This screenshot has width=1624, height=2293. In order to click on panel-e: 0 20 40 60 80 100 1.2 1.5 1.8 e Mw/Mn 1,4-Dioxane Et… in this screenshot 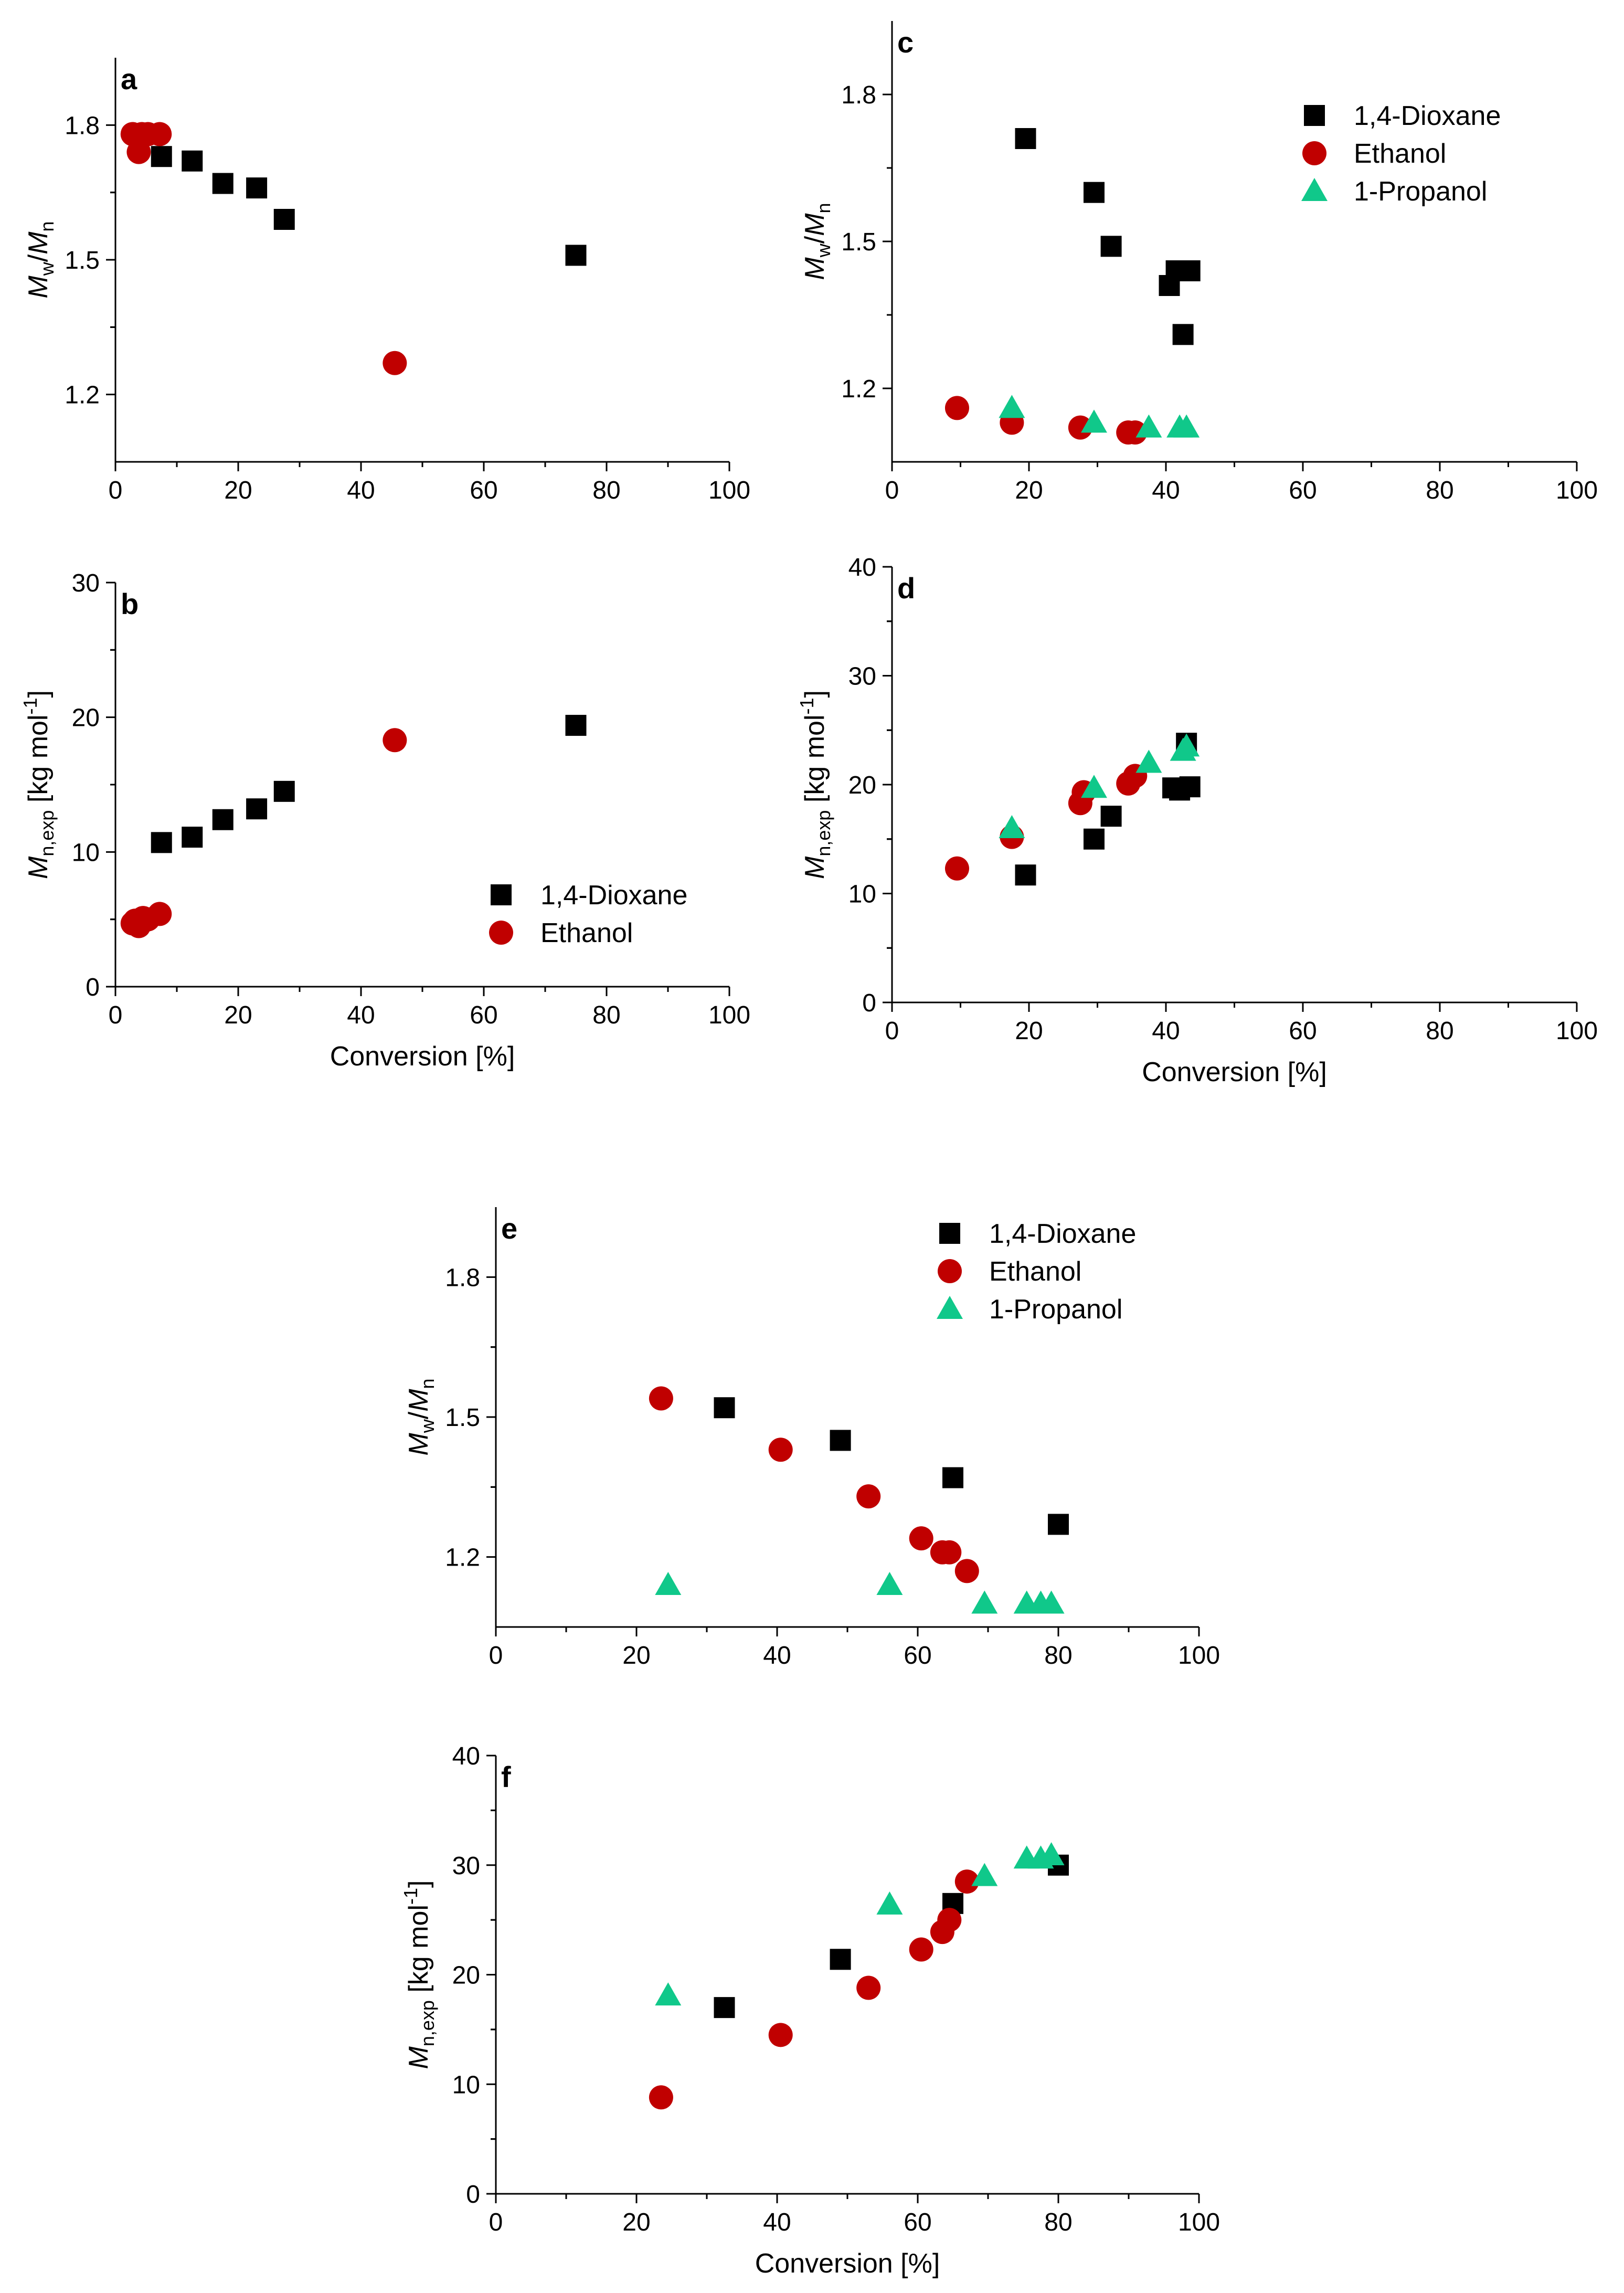, I will do `click(812, 1438)`.